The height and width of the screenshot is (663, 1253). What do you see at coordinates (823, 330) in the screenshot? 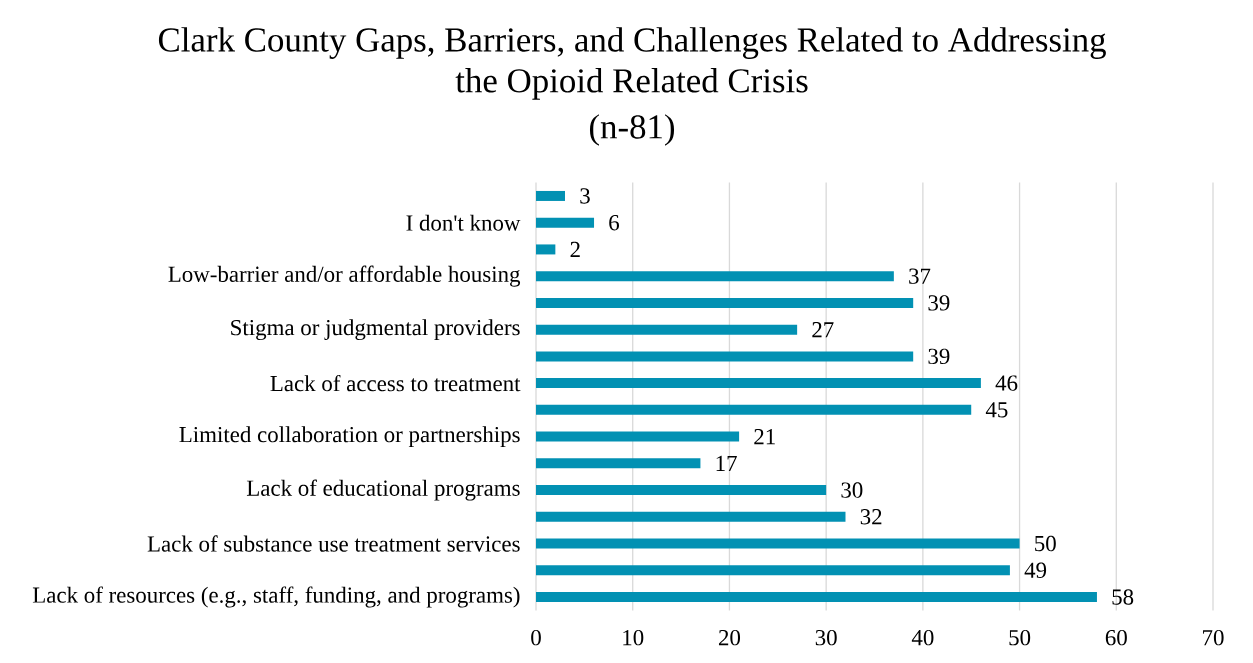
I see `data-label: 27` at bounding box center [823, 330].